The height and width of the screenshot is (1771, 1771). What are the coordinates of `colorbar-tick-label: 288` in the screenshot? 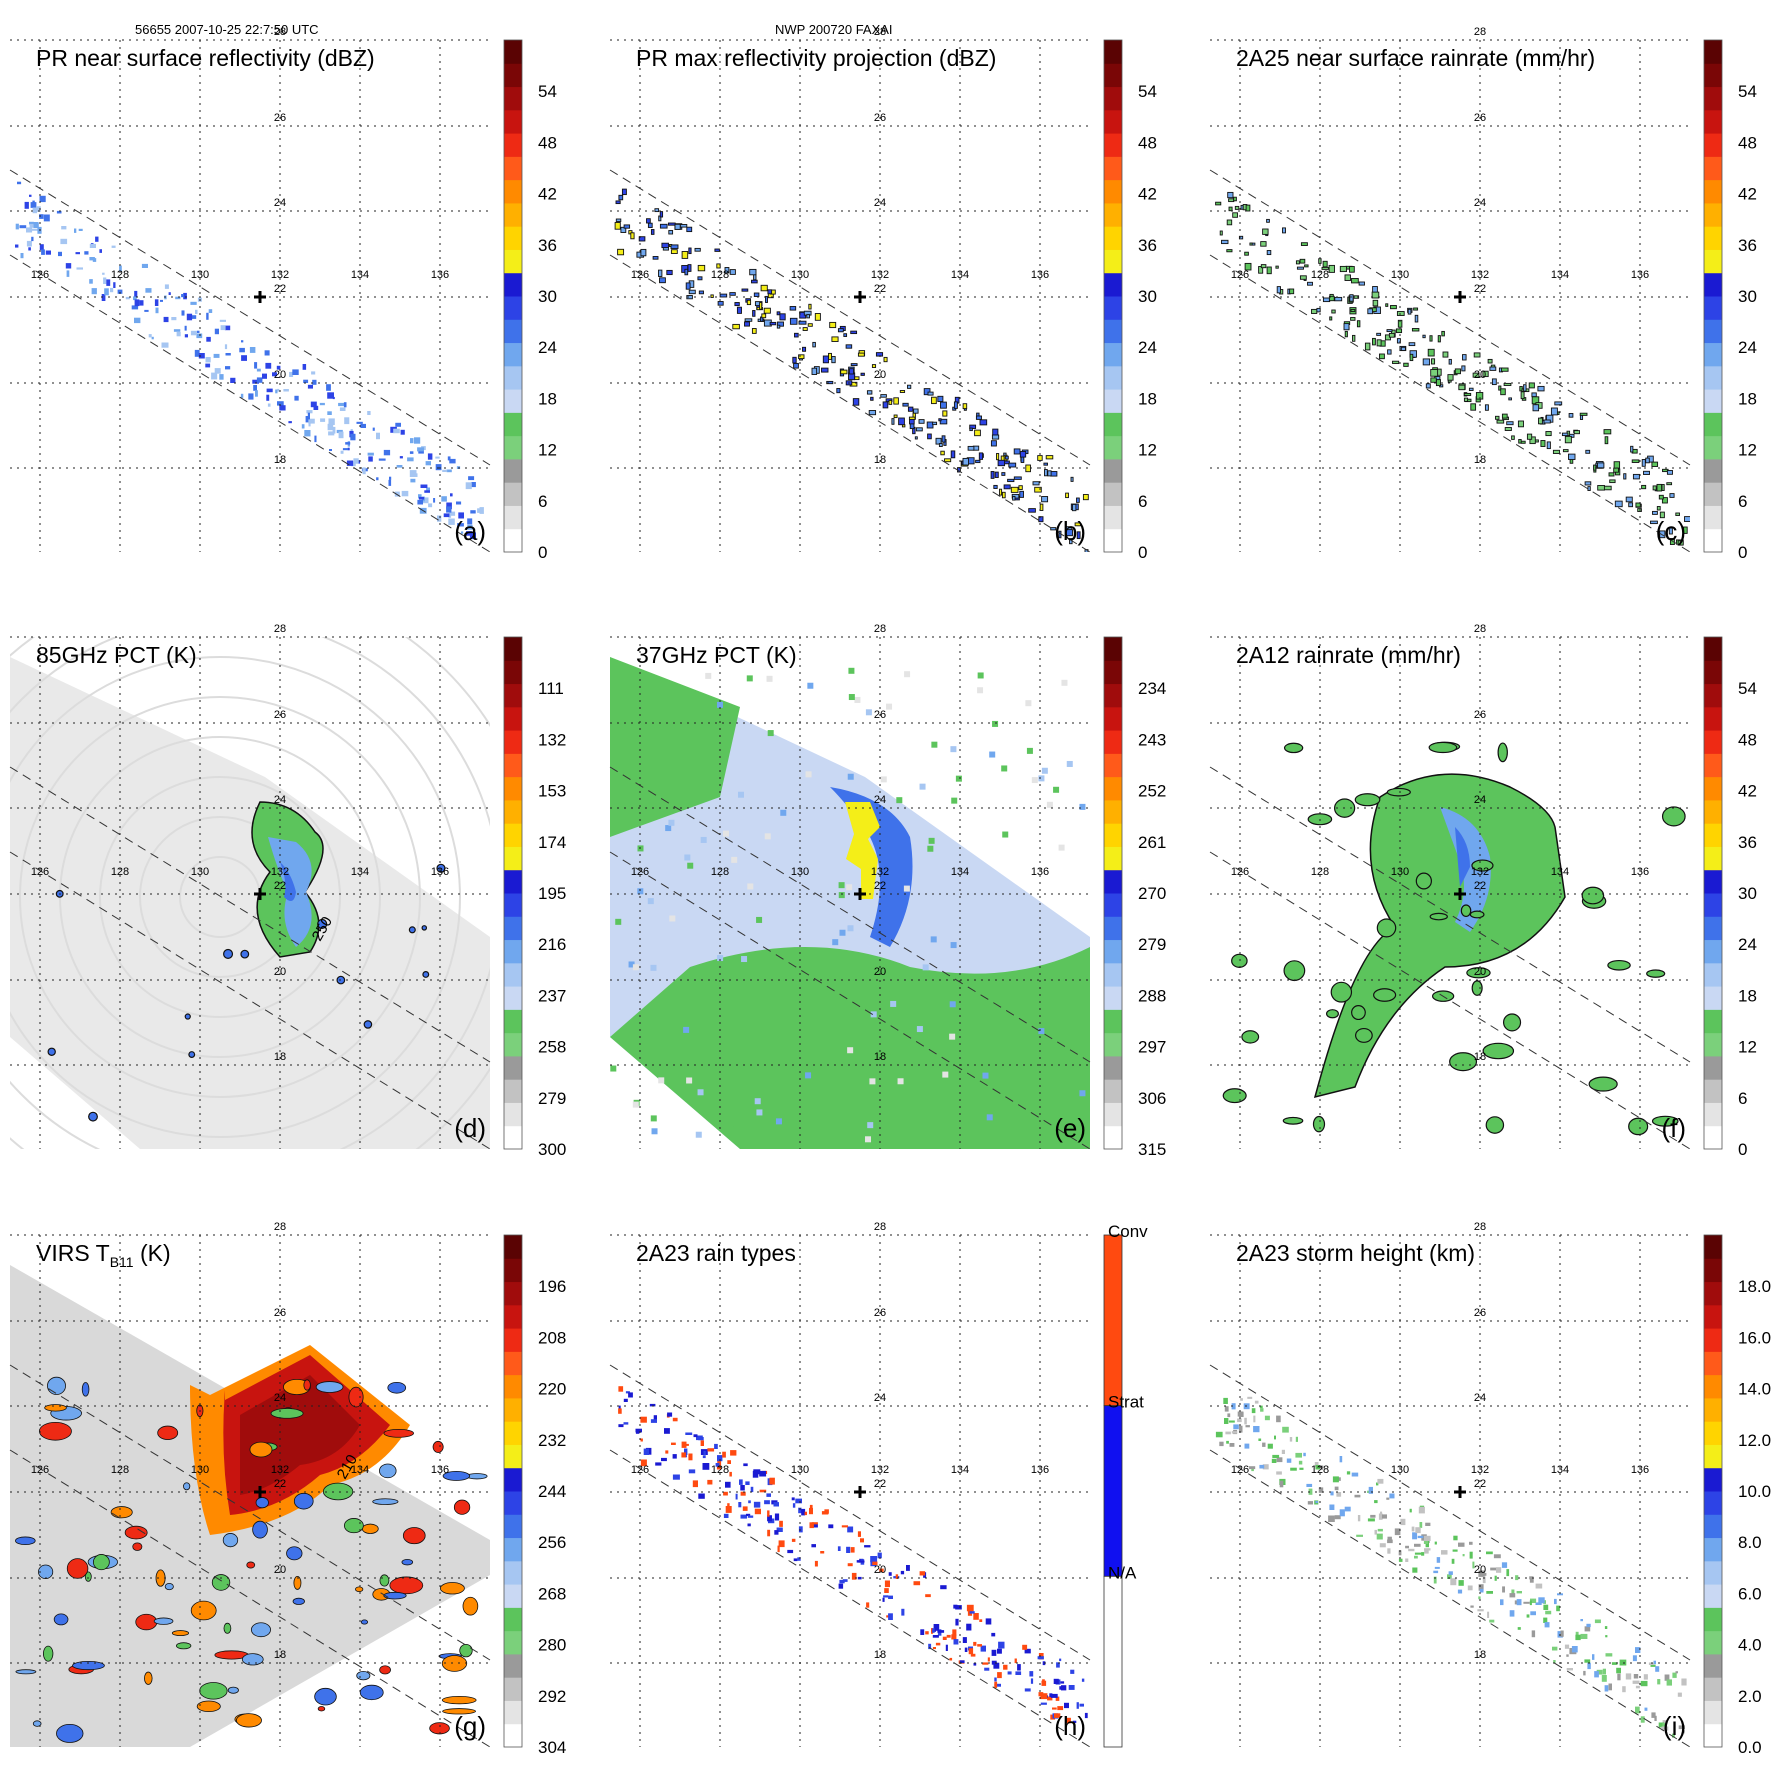 It's located at (1152, 995).